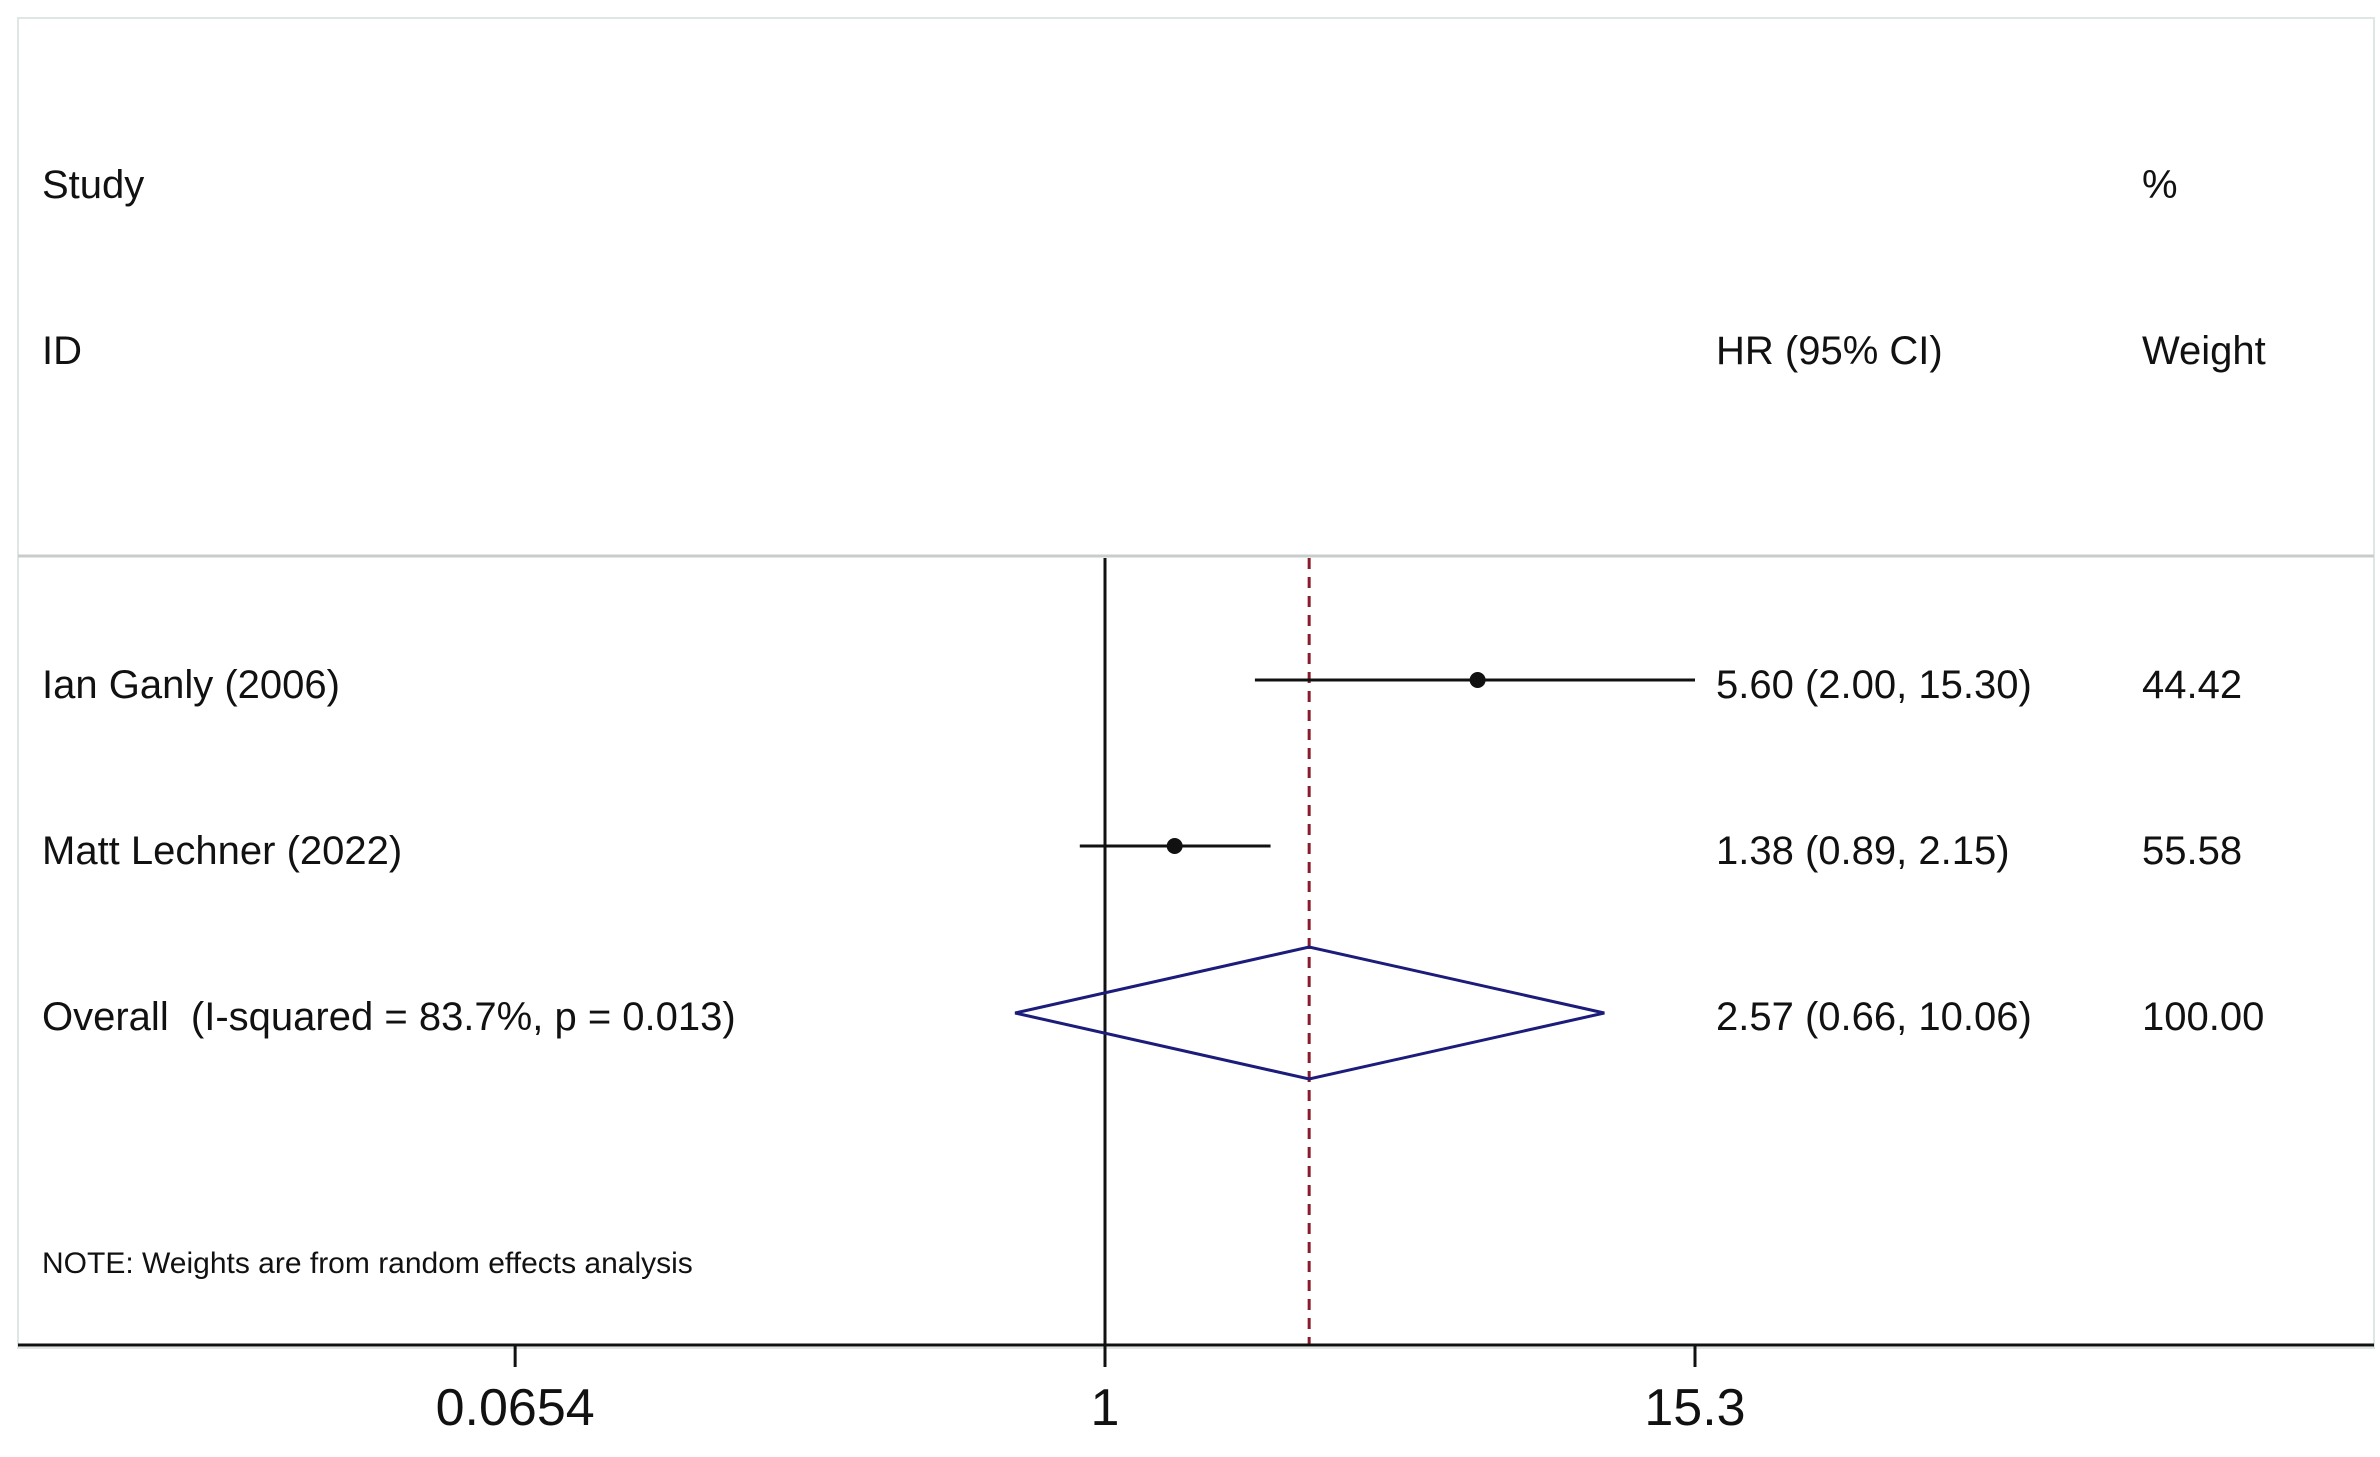  What do you see at coordinates (2192, 851) in the screenshot?
I see `weight-value: 55.58` at bounding box center [2192, 851].